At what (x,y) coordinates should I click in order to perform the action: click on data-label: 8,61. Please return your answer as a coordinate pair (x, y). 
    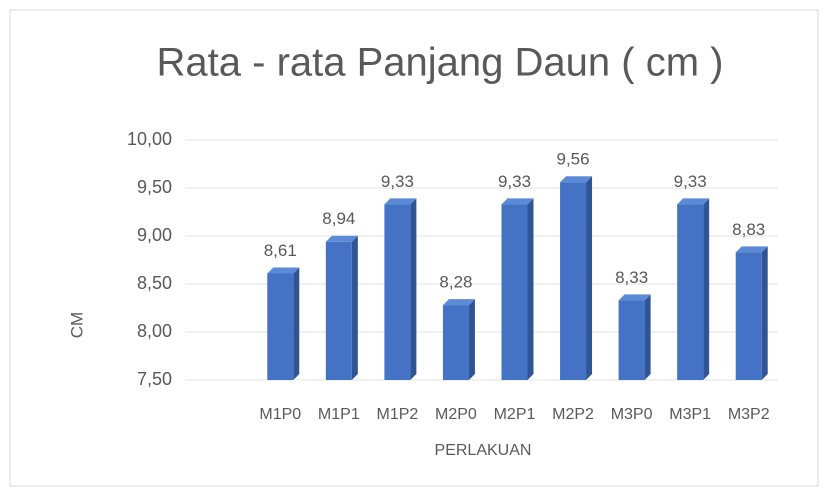
    Looking at the image, I should click on (280, 250).